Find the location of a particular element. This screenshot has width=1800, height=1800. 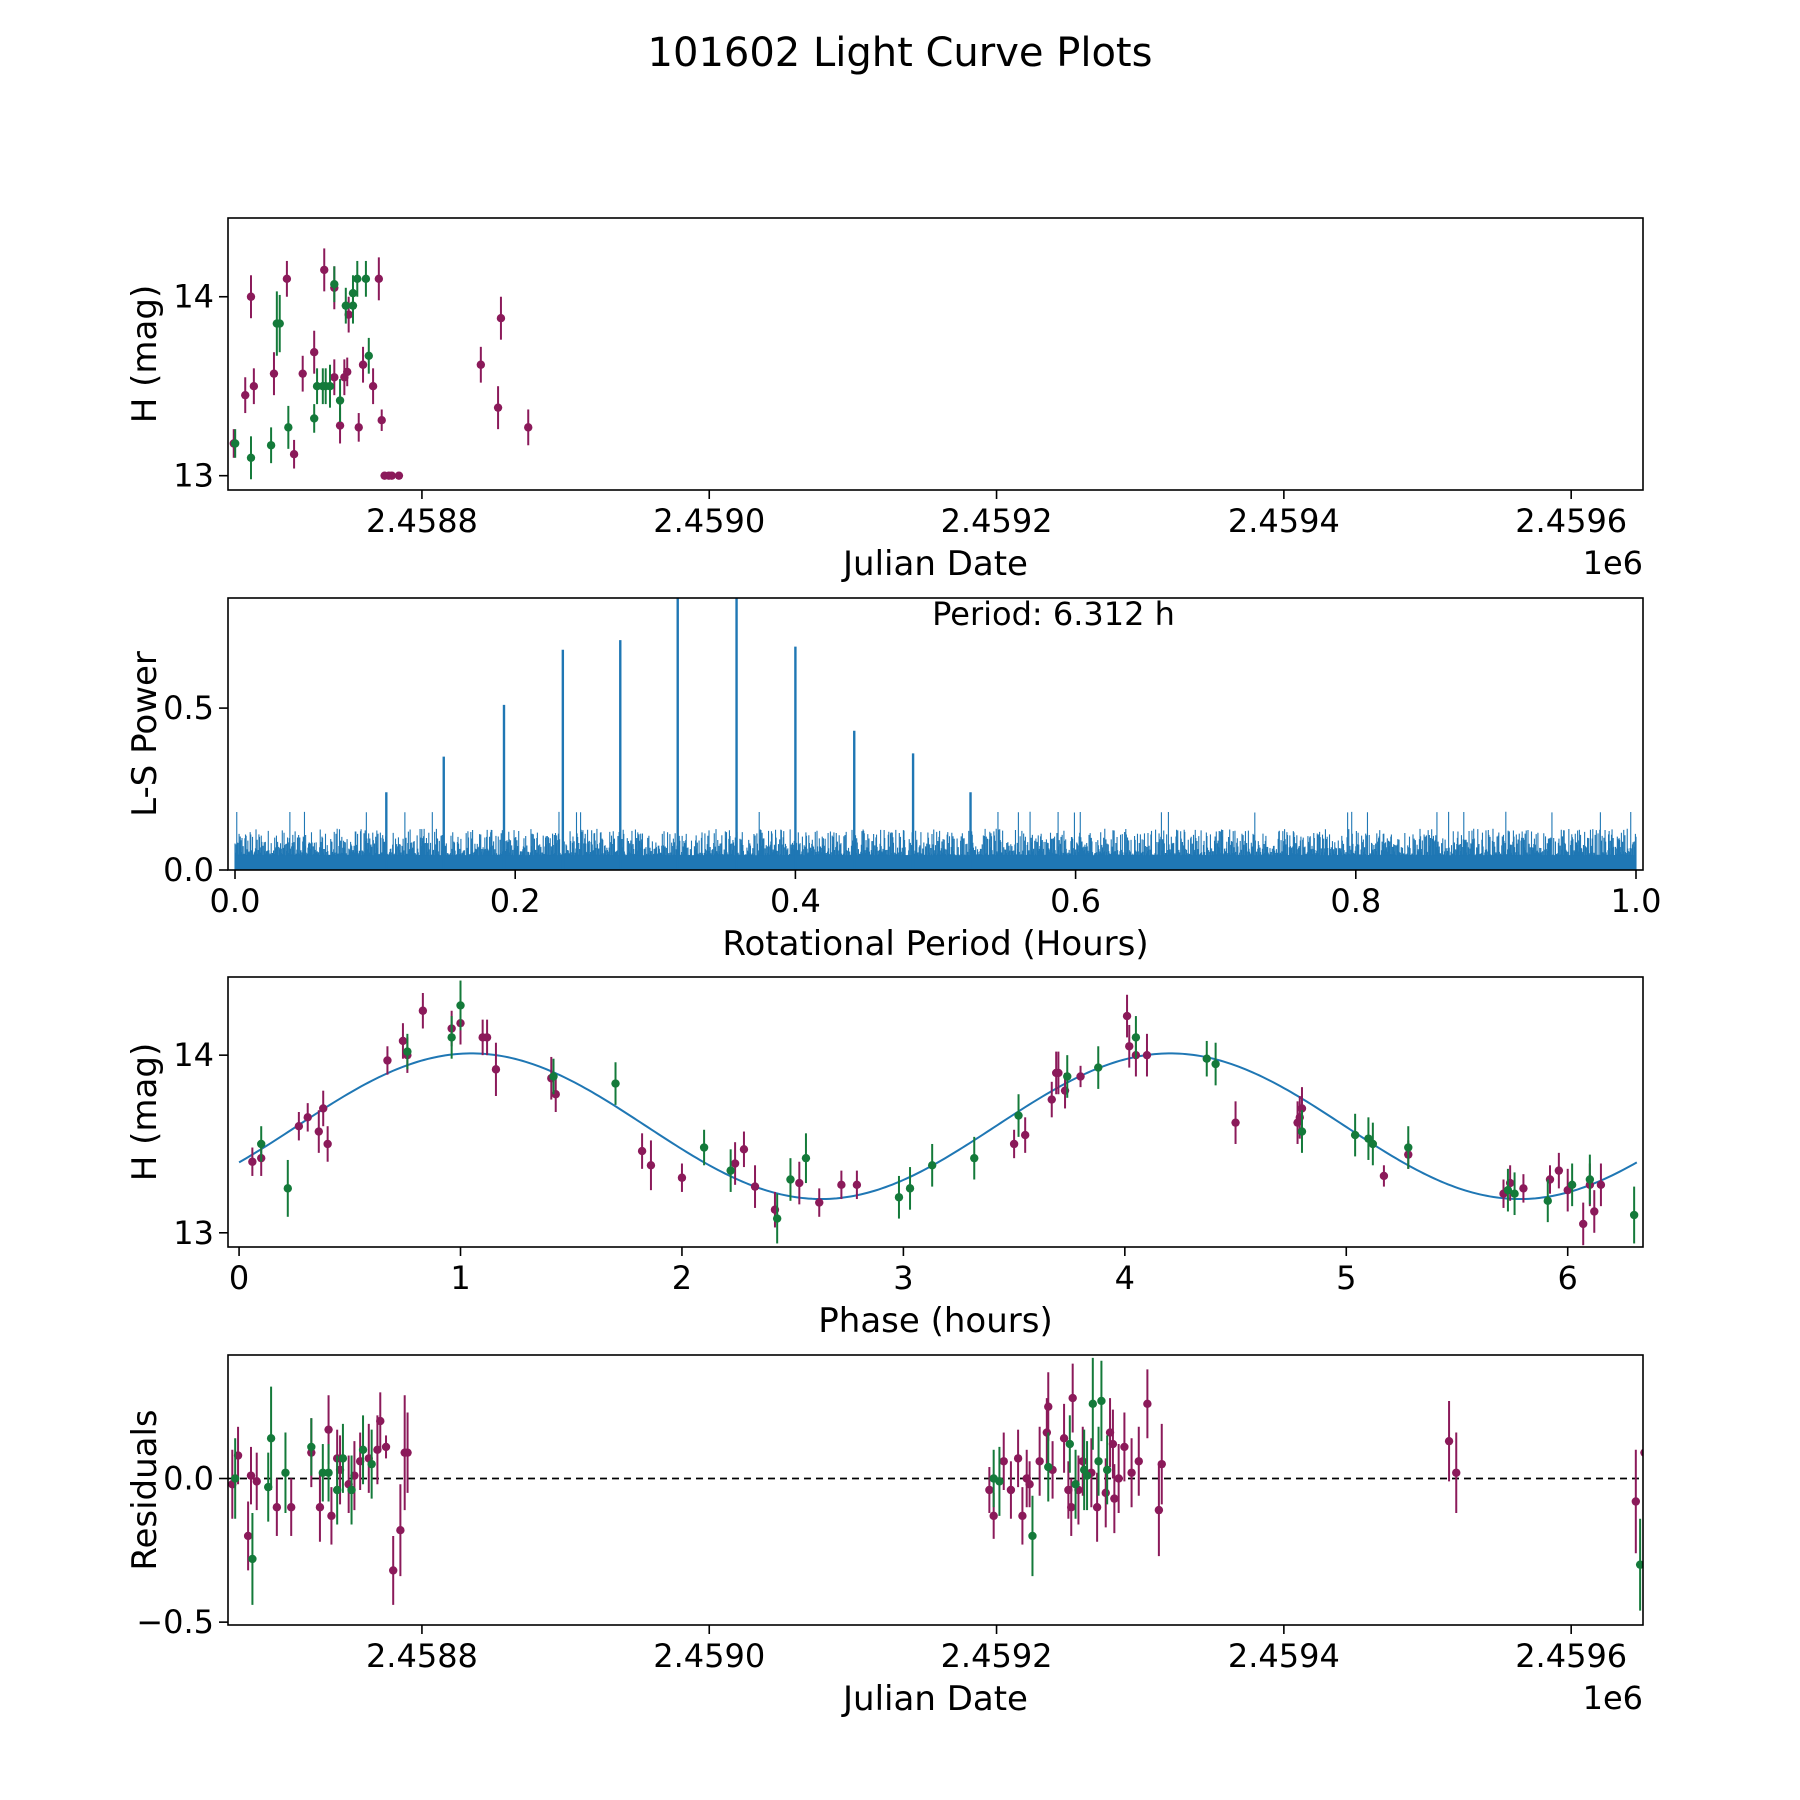

x-offset-label: 1e6 is located at coordinates (1613, 1698).